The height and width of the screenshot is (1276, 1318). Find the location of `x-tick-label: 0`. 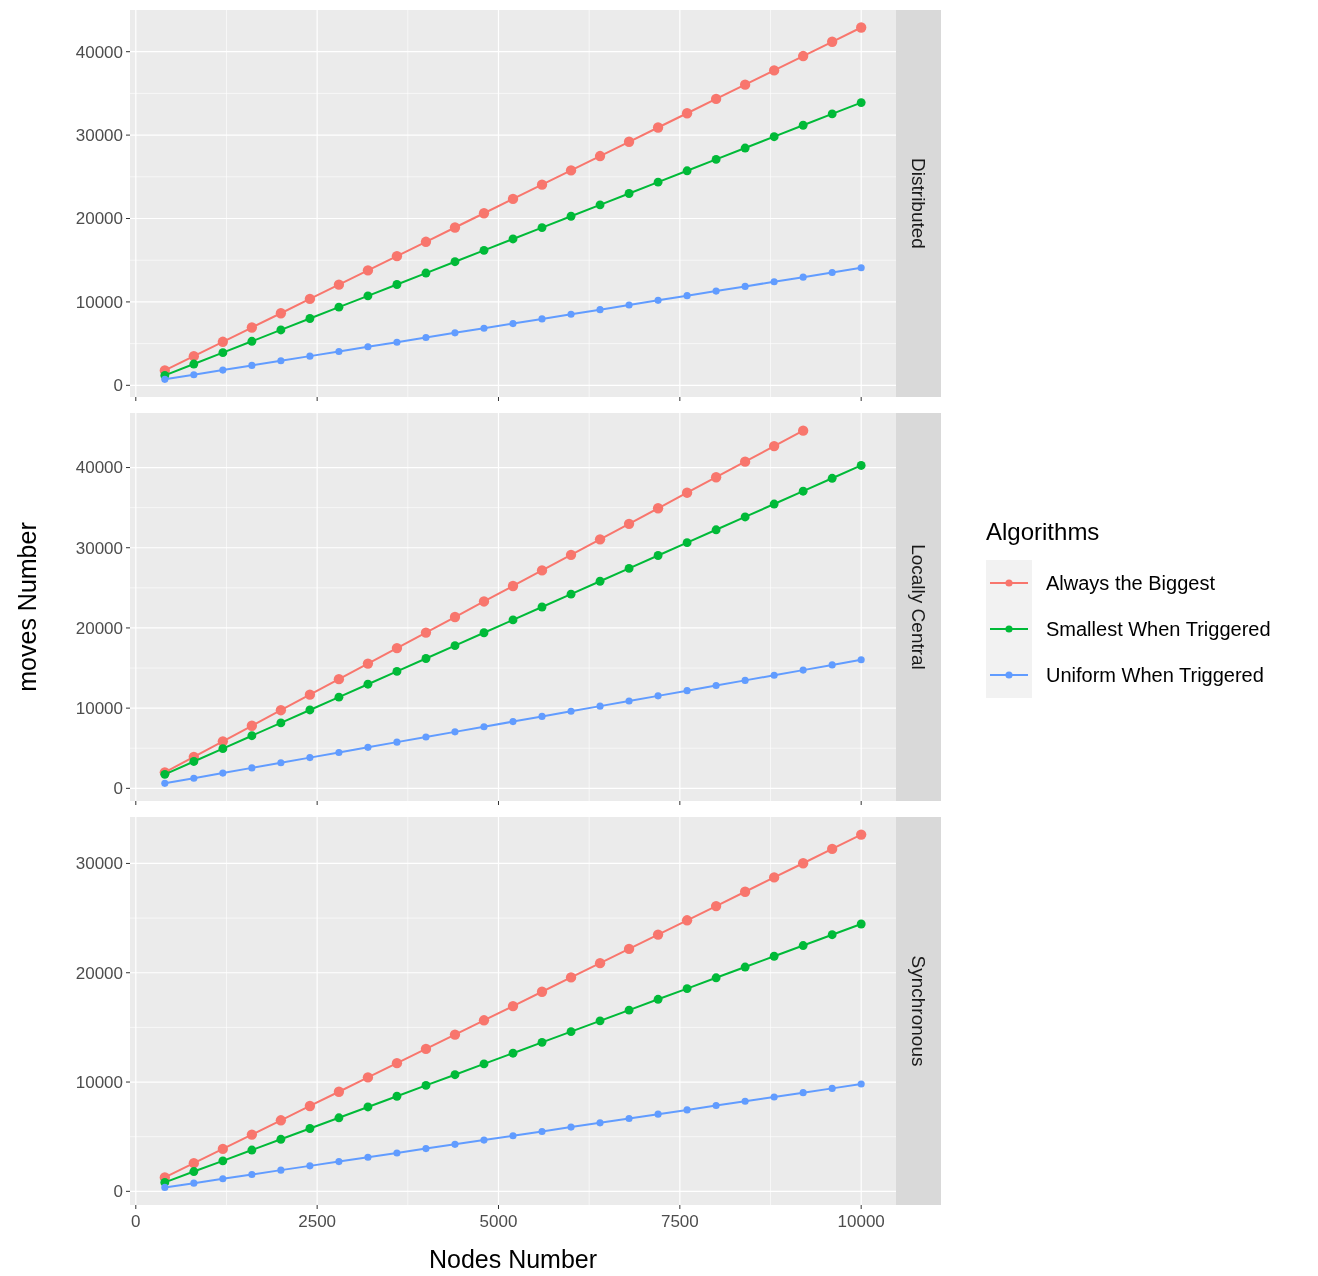

x-tick-label: 0 is located at coordinates (136, 1221).